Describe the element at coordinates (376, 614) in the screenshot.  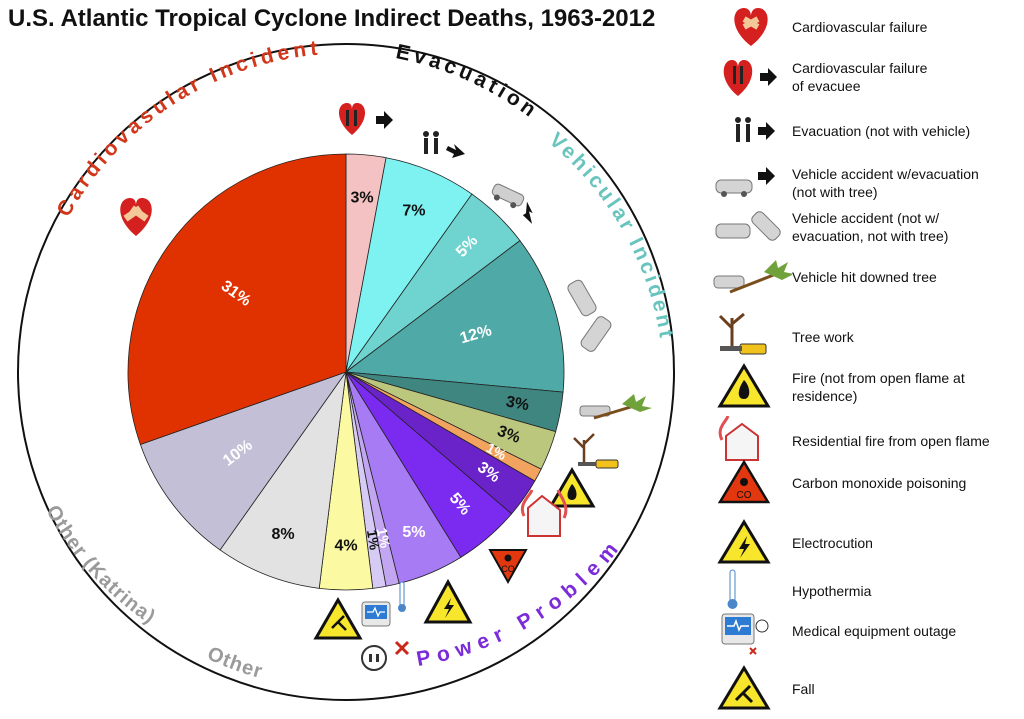
I see `medical-monitor-icon` at that location.